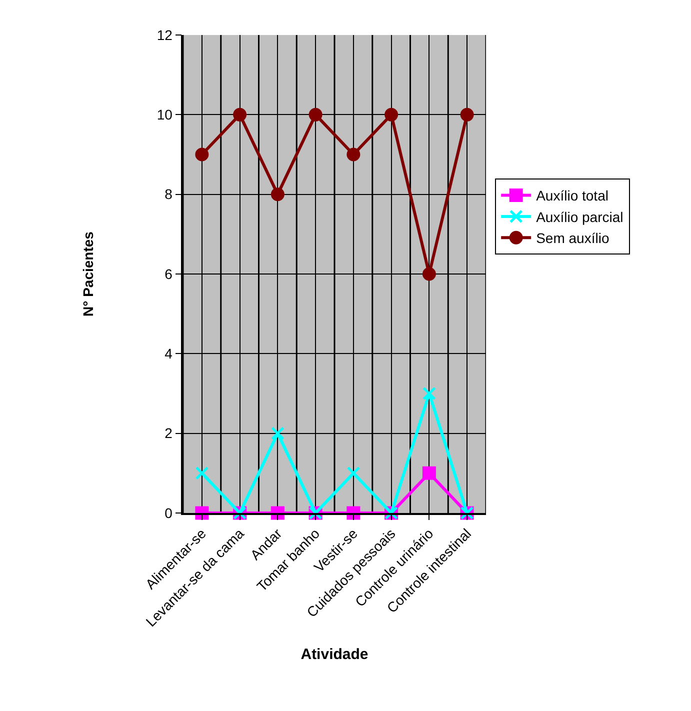 This screenshot has height=711, width=691. What do you see at coordinates (168, 512) in the screenshot?
I see `y-tick-label: 0` at bounding box center [168, 512].